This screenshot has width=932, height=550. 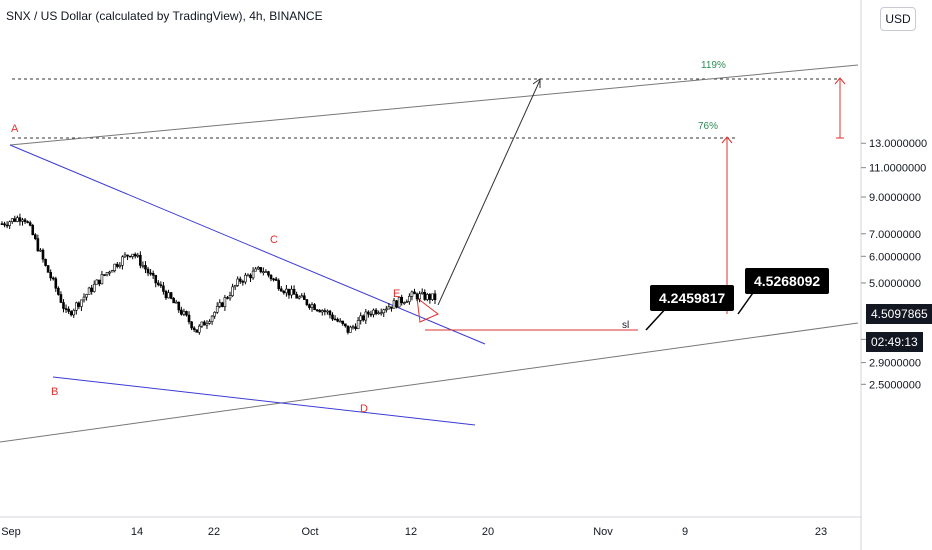 What do you see at coordinates (489, 192) in the screenshot?
I see `projection-arrow` at bounding box center [489, 192].